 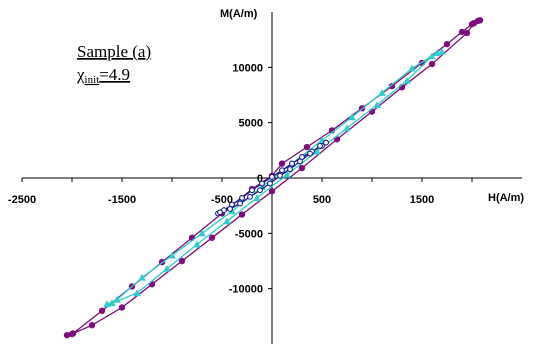 What do you see at coordinates (114, 74) in the screenshot?
I see `annotation-chi-value: =4.9` at bounding box center [114, 74].